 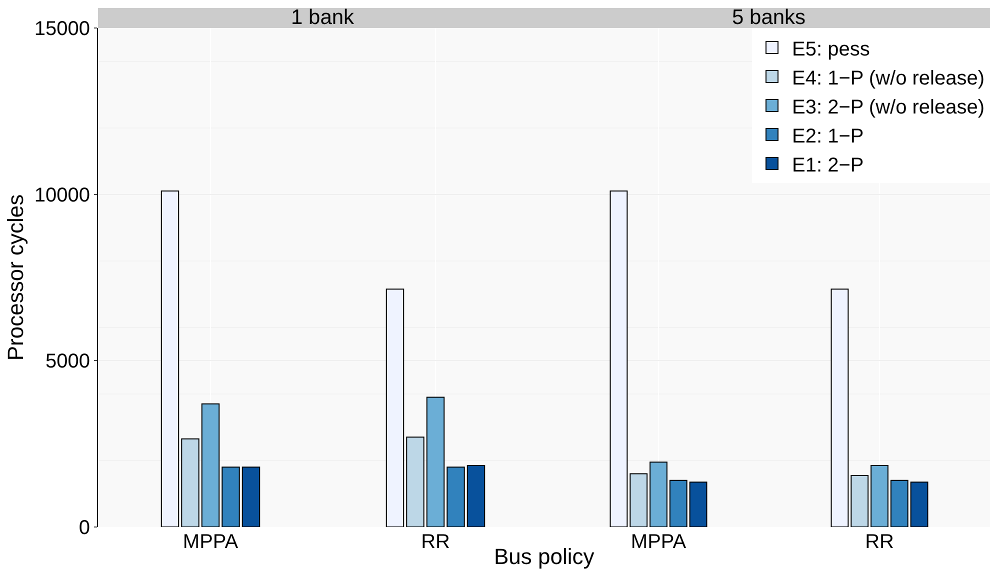 What do you see at coordinates (62, 29) in the screenshot?
I see `y-tick-label: 15000` at bounding box center [62, 29].